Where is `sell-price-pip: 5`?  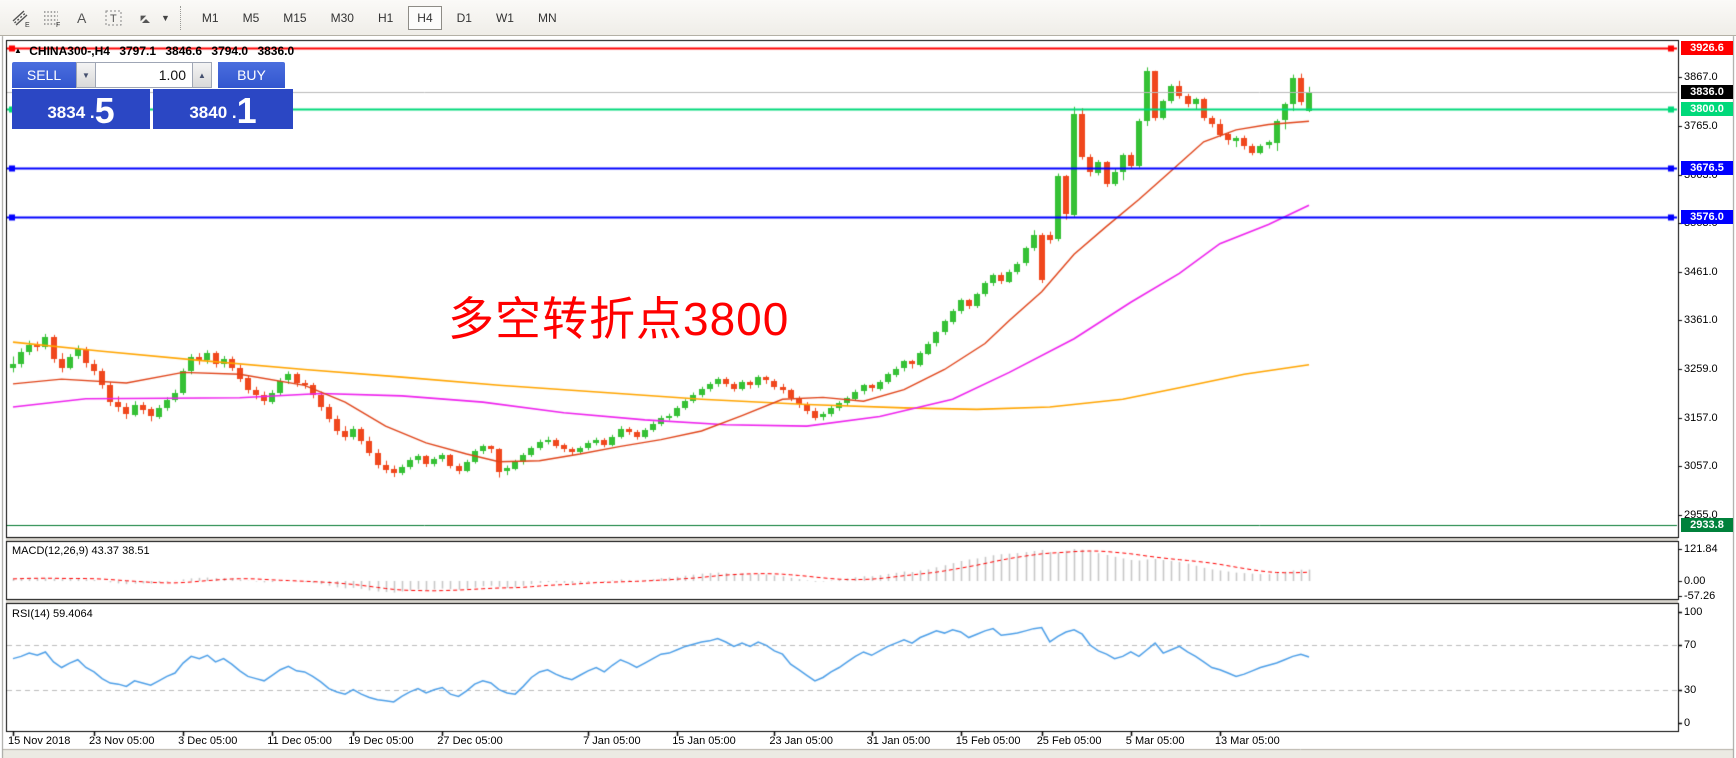
sell-price-pip: 5 is located at coordinates (104, 110).